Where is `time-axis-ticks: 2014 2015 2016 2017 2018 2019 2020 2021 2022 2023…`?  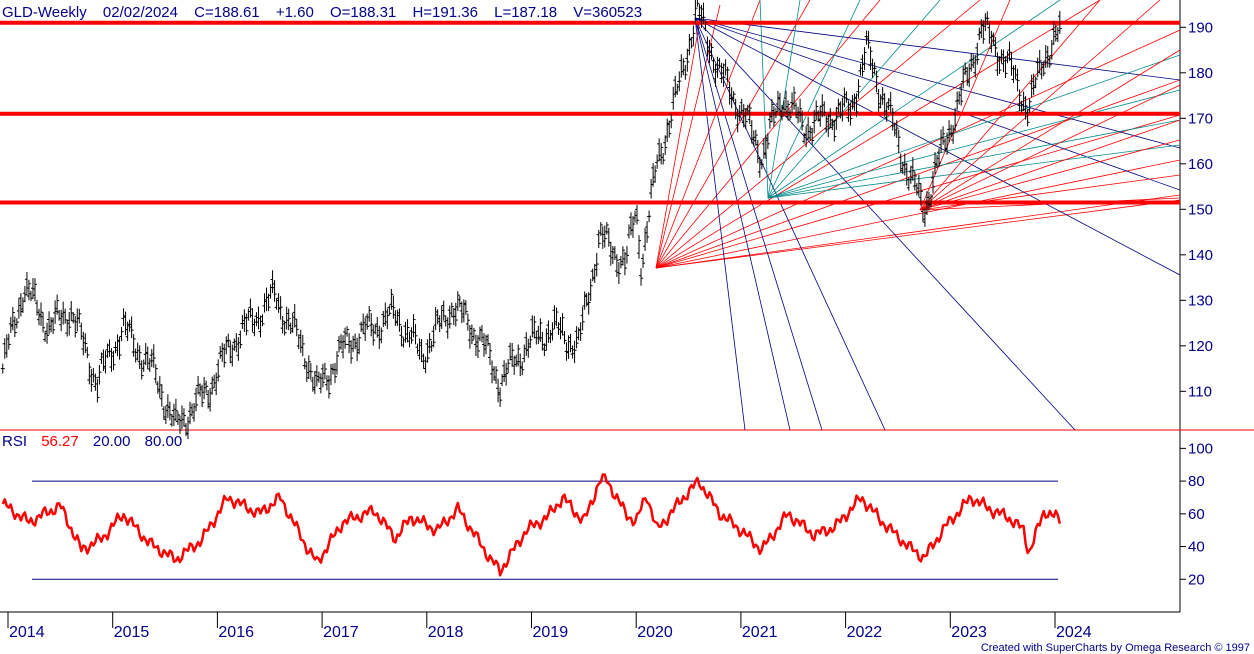 time-axis-ticks: 2014 2015 2016 2017 2018 2019 2020 2021 2022 2023… is located at coordinates (549, 626).